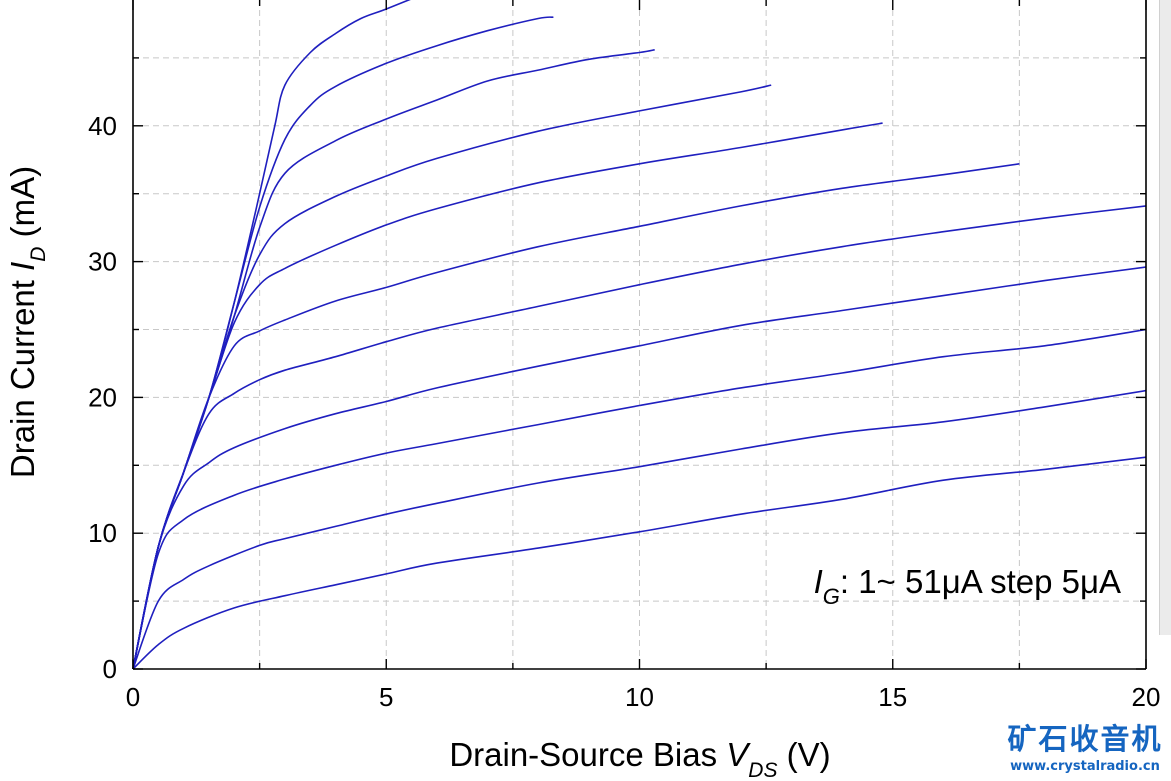 The width and height of the screenshot is (1171, 781). I want to click on y-tick-label: 30, so click(102, 262).